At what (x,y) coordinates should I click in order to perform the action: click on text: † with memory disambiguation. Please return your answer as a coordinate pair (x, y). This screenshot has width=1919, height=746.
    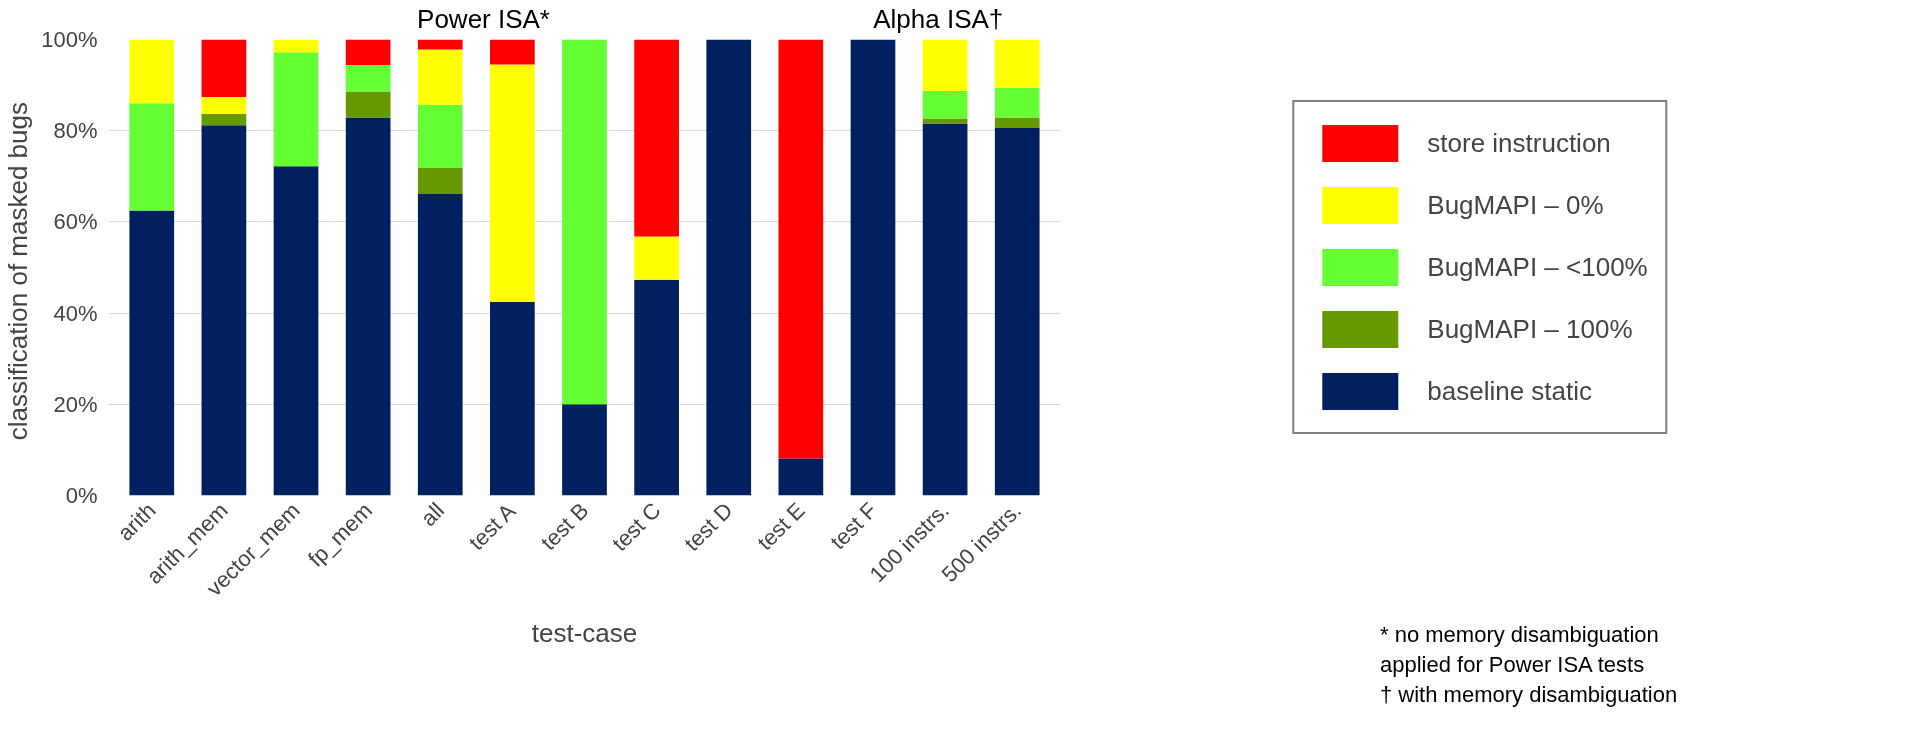
    Looking at the image, I should click on (1529, 694).